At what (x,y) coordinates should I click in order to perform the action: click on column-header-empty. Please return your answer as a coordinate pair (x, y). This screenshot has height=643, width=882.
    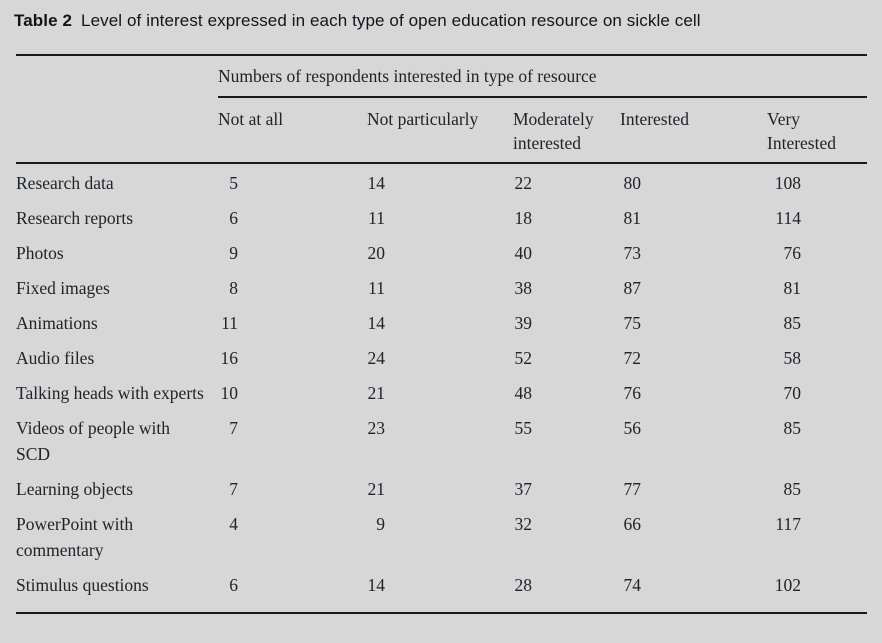
    Looking at the image, I should click on (117, 130).